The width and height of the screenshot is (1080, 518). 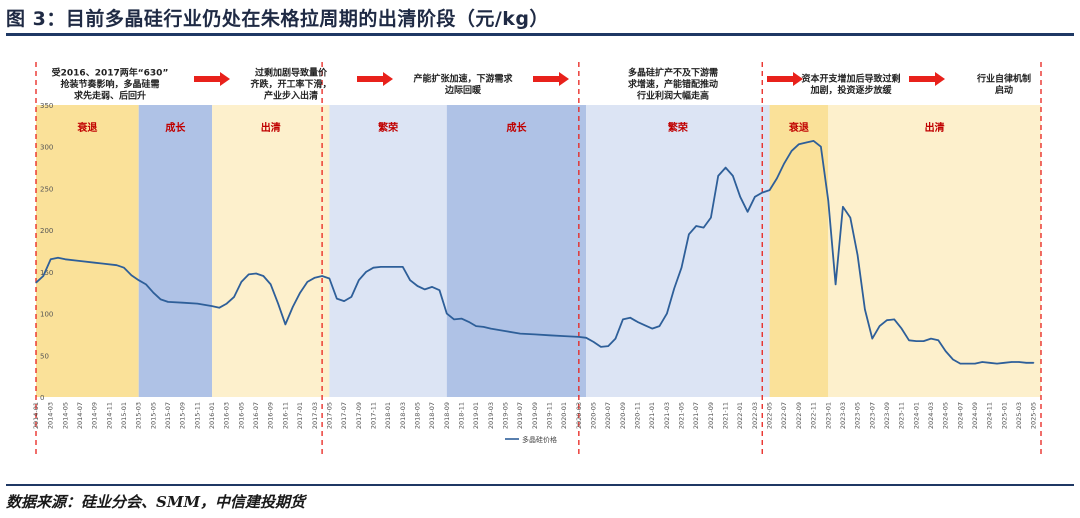 I want to click on x-tick-label-2020-03: 2020-03, so click(x=579, y=415).